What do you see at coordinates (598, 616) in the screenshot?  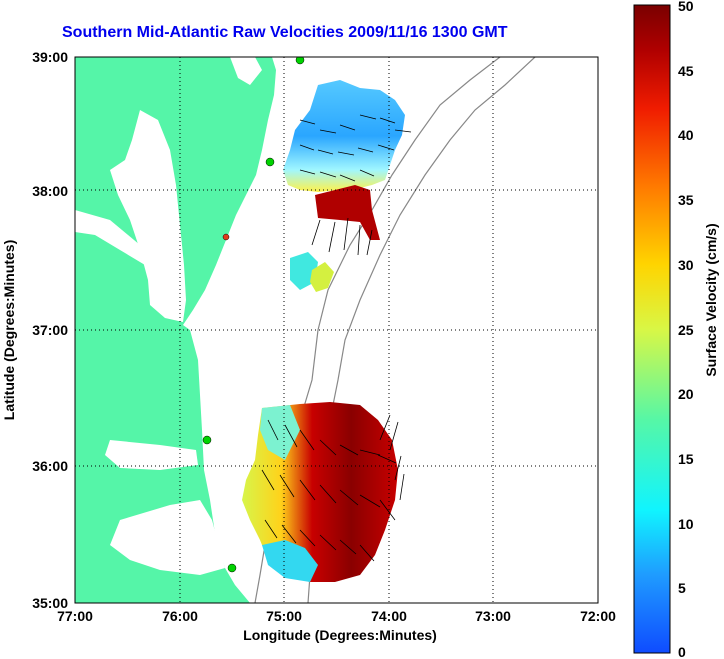 I see `x-tick-label: 72:00` at bounding box center [598, 616].